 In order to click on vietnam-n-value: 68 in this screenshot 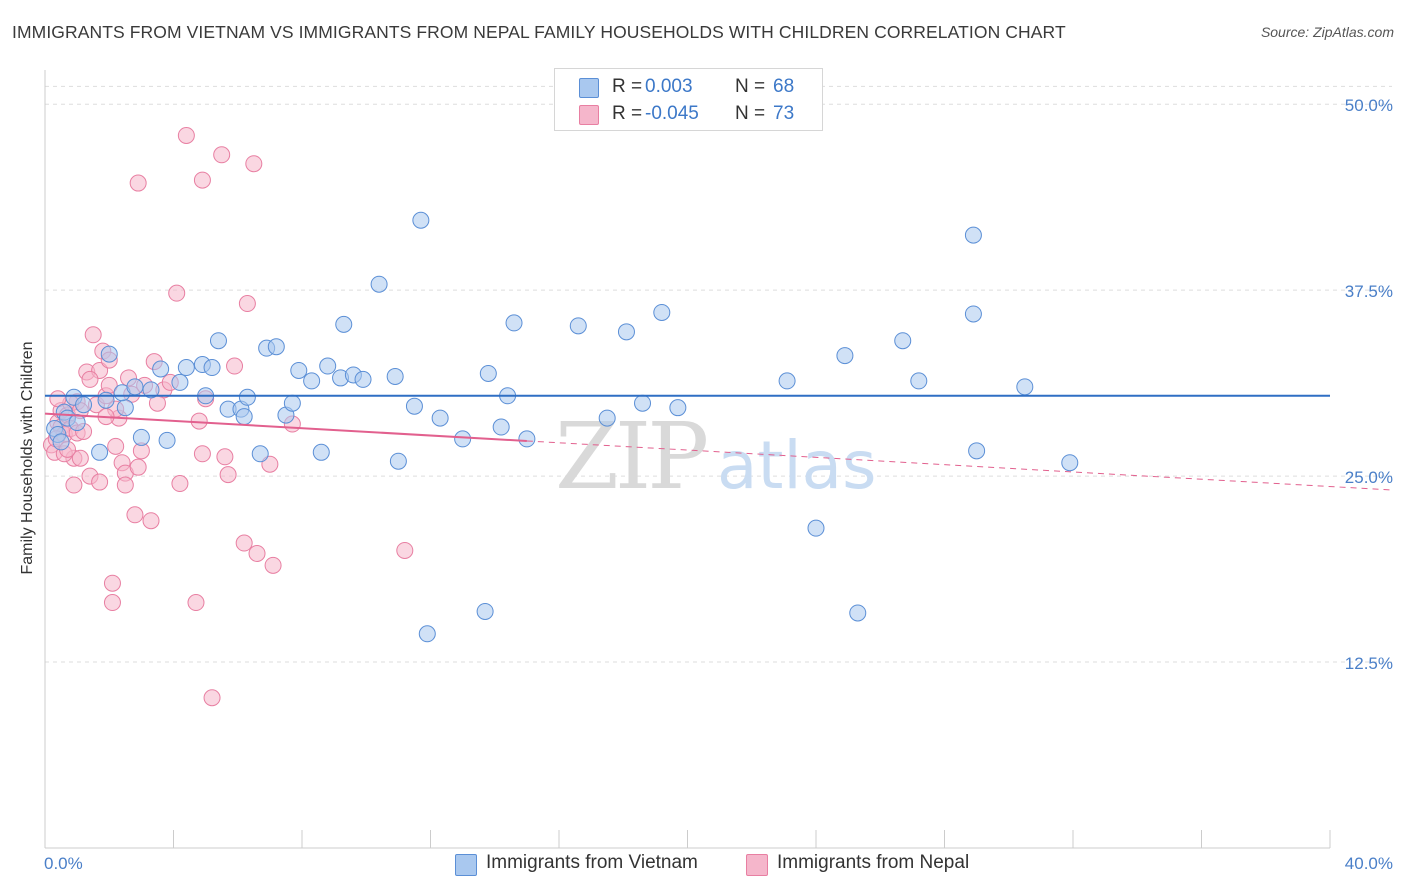, I will do `click(784, 86)`.